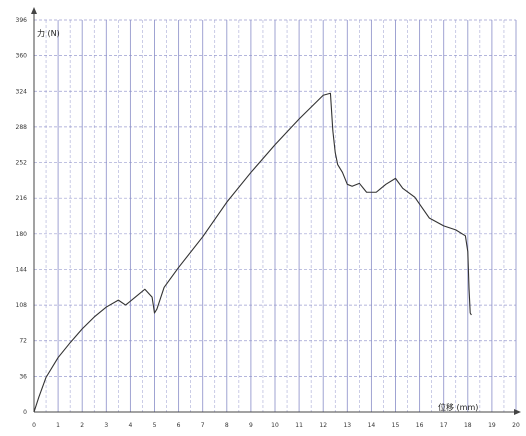 The width and height of the screenshot is (526, 436). What do you see at coordinates (22, 91) in the screenshot?
I see `y-tick-label: 324` at bounding box center [22, 91].